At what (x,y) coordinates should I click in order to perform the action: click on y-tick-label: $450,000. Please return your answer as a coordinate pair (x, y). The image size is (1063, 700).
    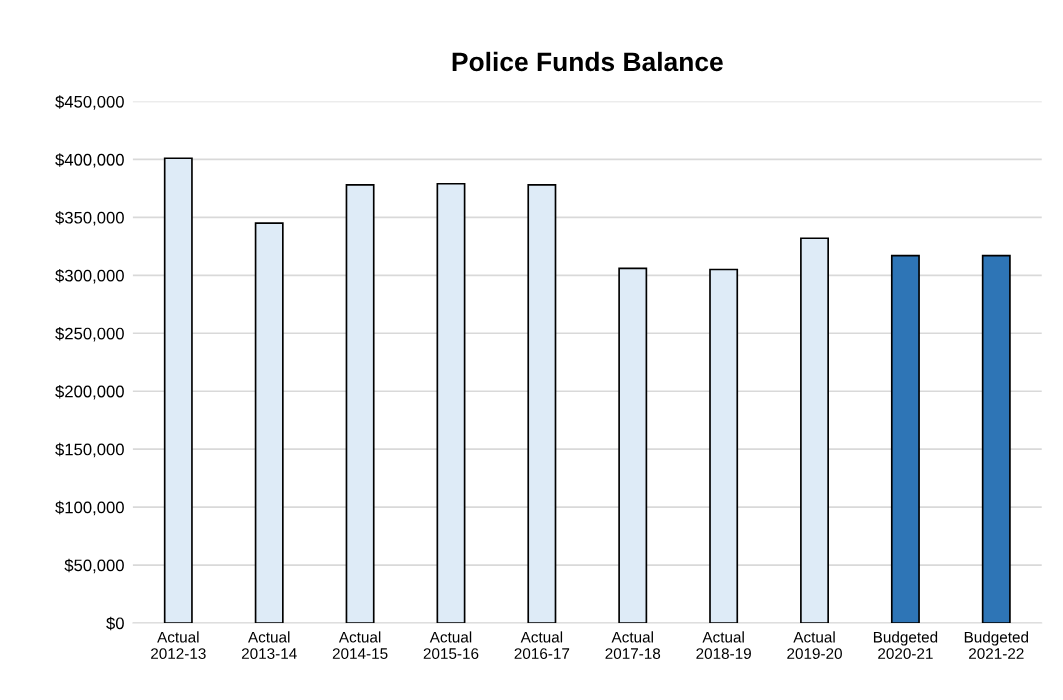
    Looking at the image, I should click on (89, 102).